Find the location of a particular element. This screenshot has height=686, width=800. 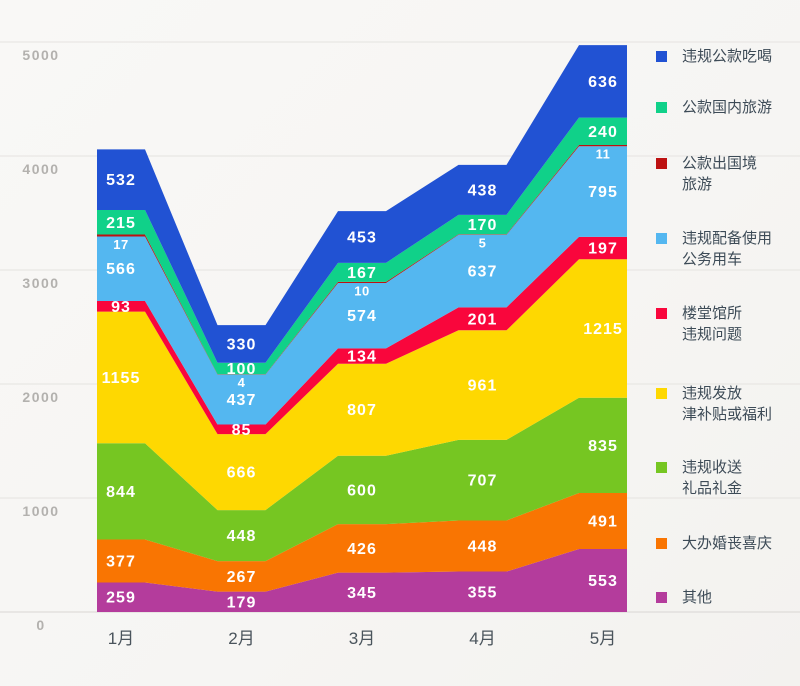

value-label: 637 is located at coordinates (483, 272).